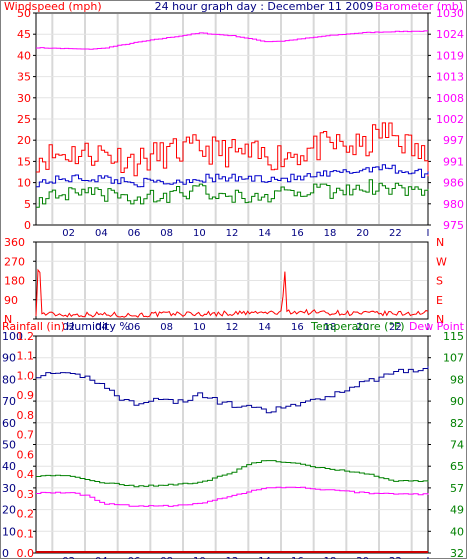  Describe the element at coordinates (450, 77) in the screenshot. I see `barometer-tick-label: 1013` at that location.